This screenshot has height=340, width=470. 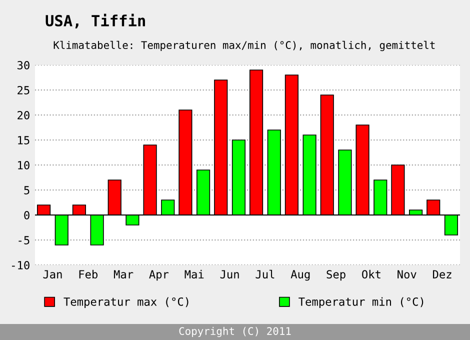 I want to click on text: Copyright (C) 2011, so click(x=235, y=332).